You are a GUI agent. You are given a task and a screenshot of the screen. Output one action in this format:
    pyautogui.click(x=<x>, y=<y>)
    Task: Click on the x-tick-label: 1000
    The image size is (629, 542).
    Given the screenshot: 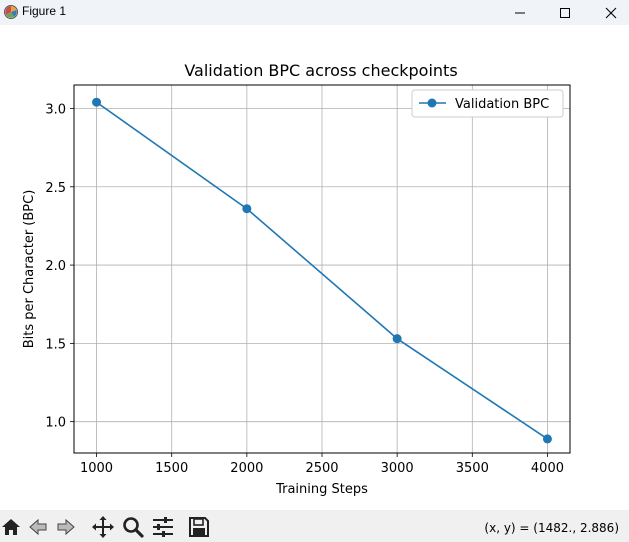 What is the action you would take?
    pyautogui.click(x=96, y=468)
    